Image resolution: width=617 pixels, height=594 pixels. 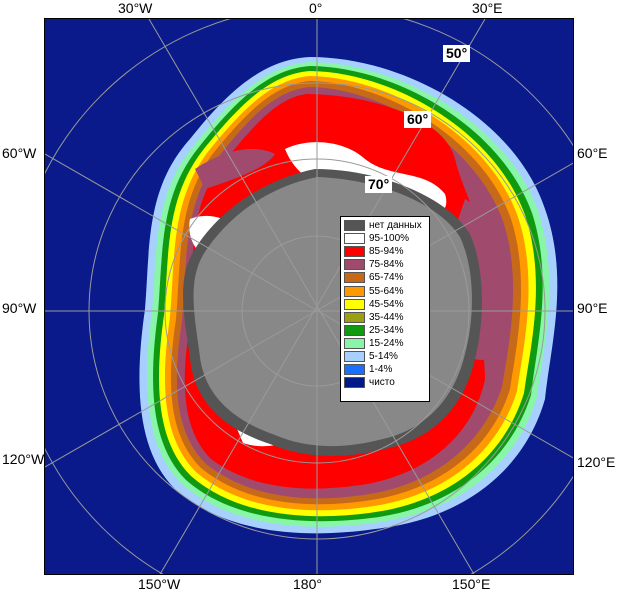 I want to click on legend-item-35-44: 35-44%, so click(x=385, y=317).